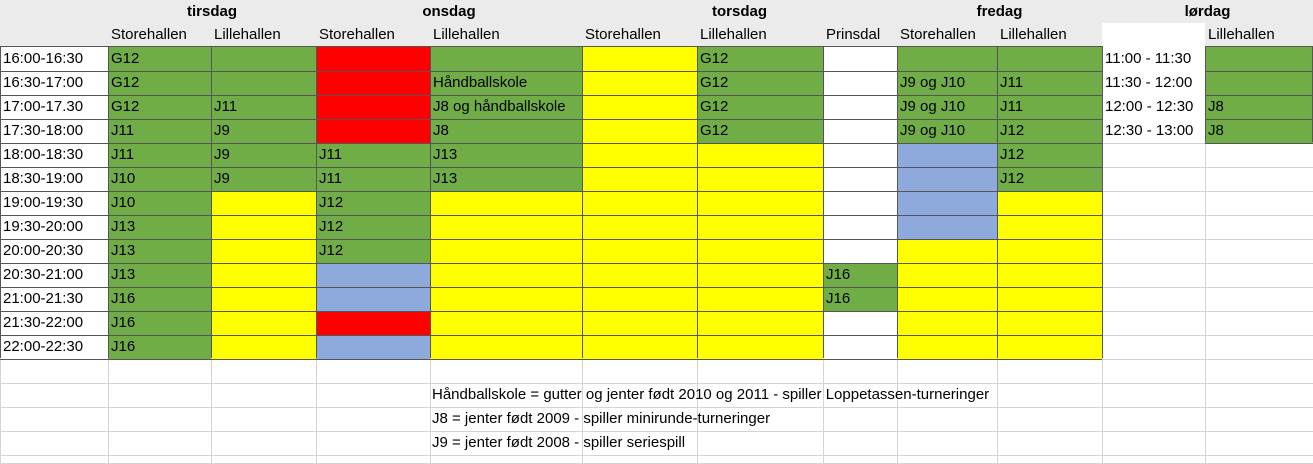 The width and height of the screenshot is (1313, 464). Describe the element at coordinates (1153, 34) in the screenshot. I see `saturday-time-header` at that location.